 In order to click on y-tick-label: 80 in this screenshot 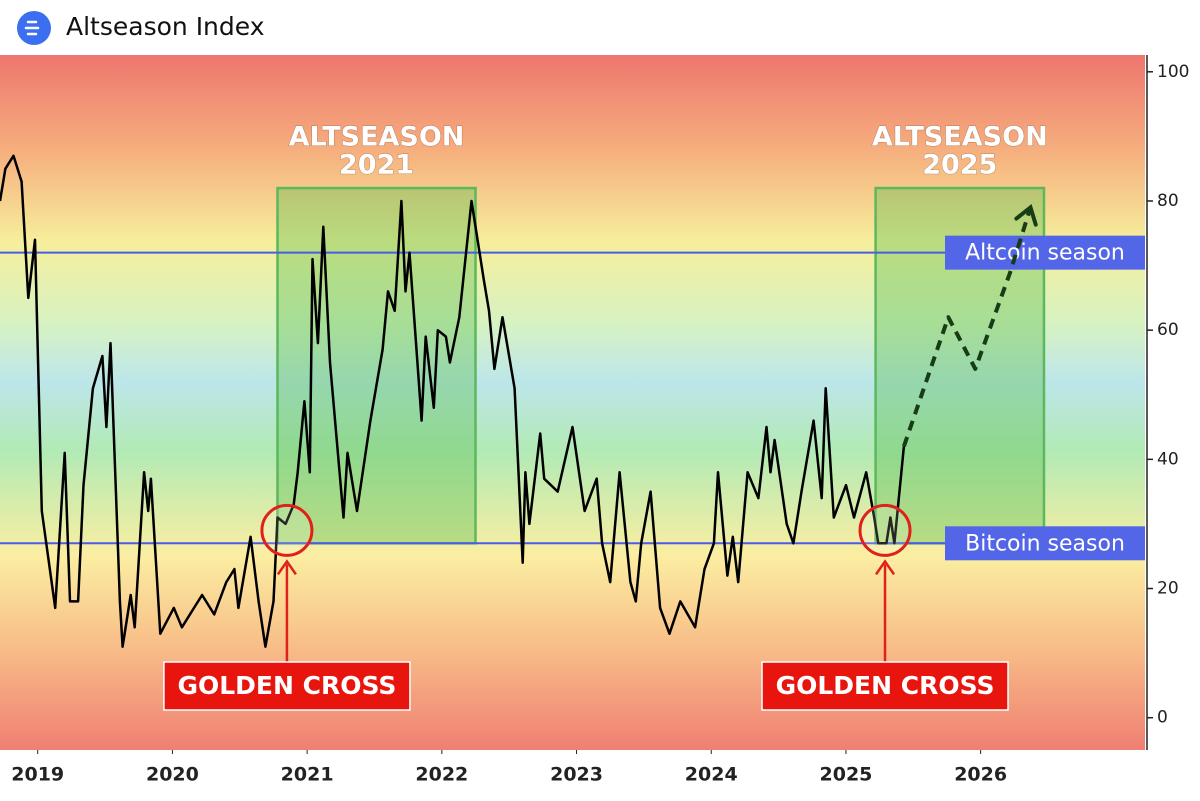, I will do `click(1168, 201)`.